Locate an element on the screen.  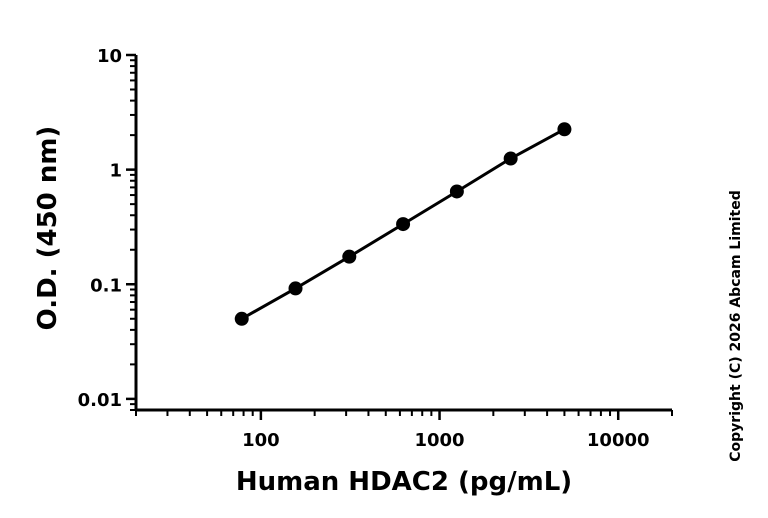
y-tick-label: 0.1 is located at coordinates (106, 285).